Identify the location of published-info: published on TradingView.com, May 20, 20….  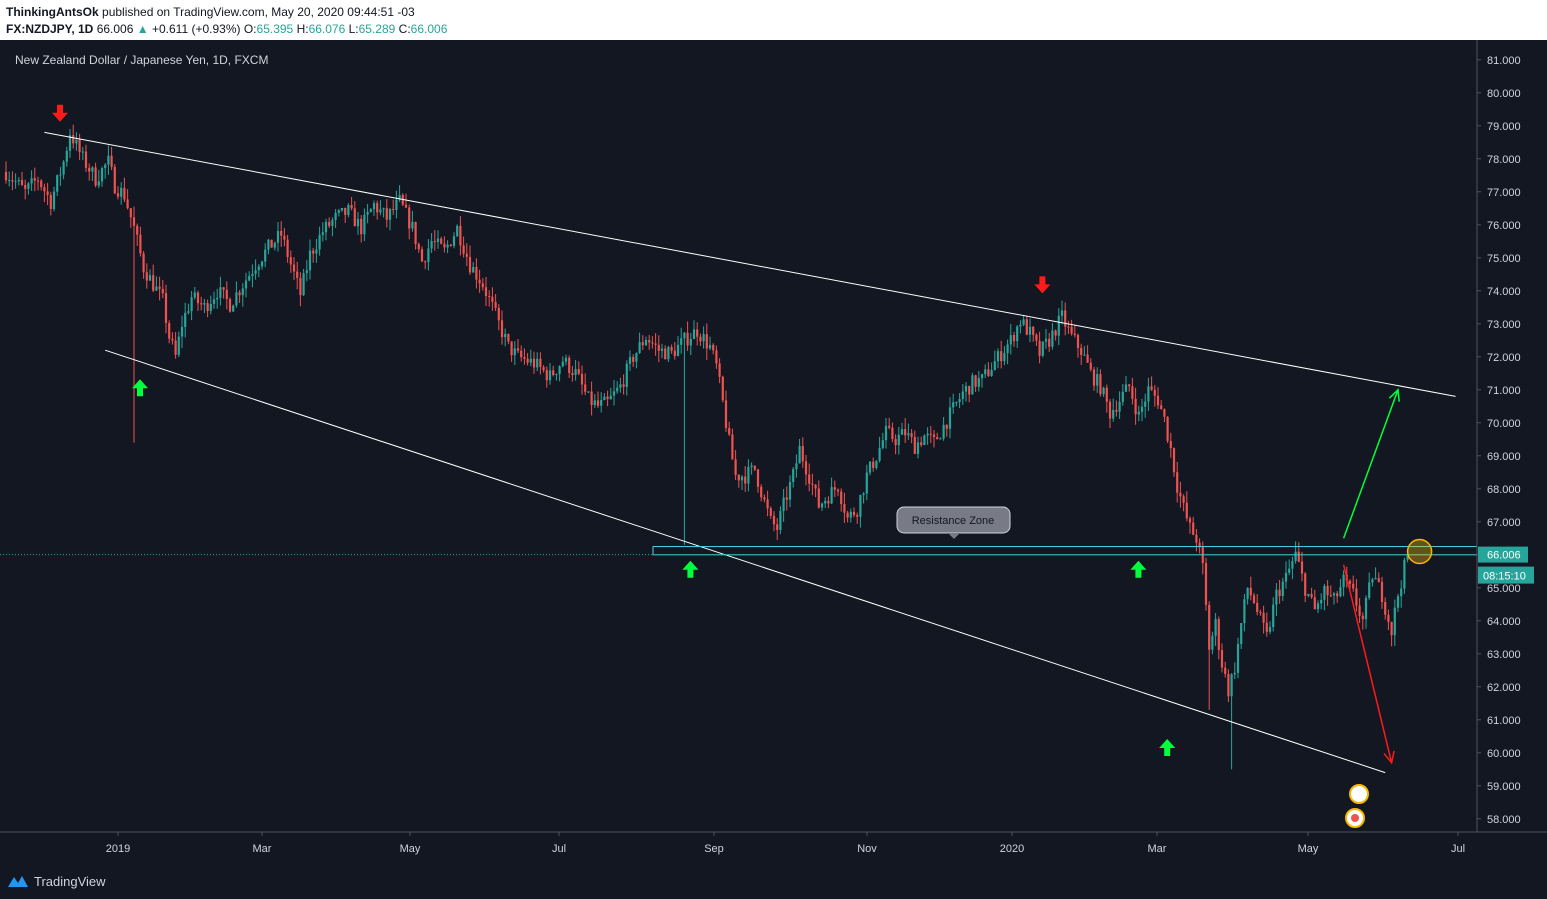
(258, 12).